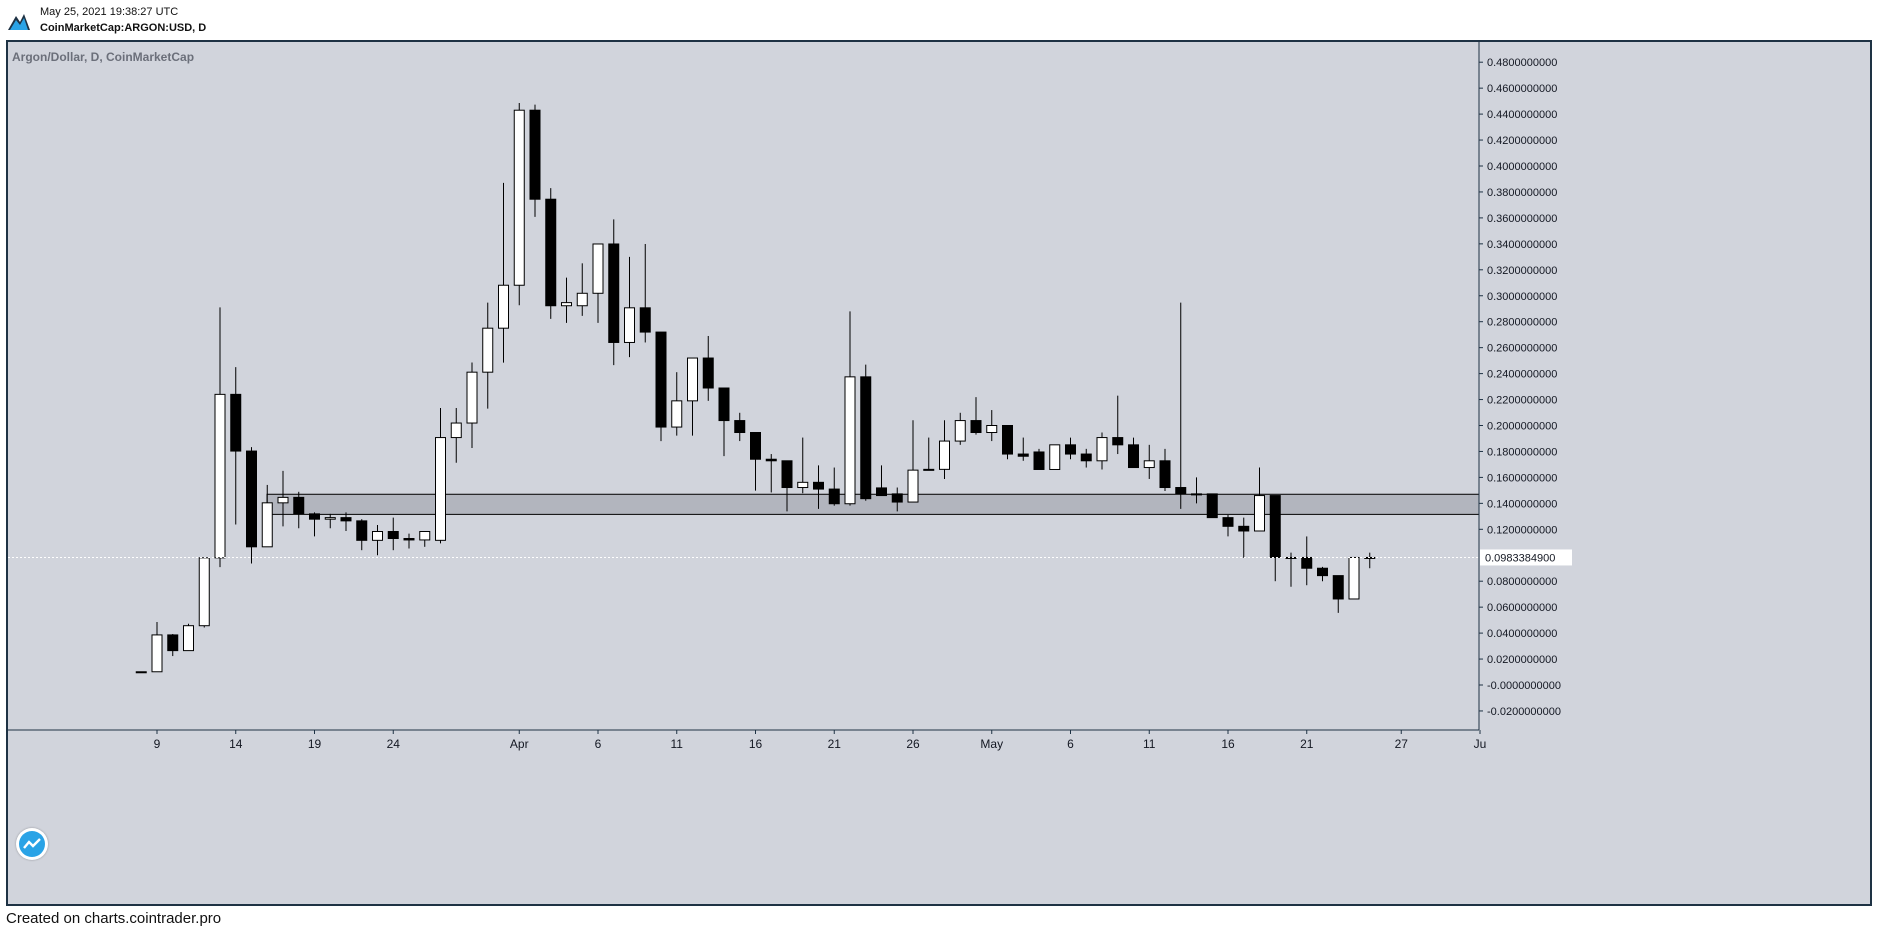 The height and width of the screenshot is (934, 1878). What do you see at coordinates (1228, 744) in the screenshot?
I see `x-tick-label: 16` at bounding box center [1228, 744].